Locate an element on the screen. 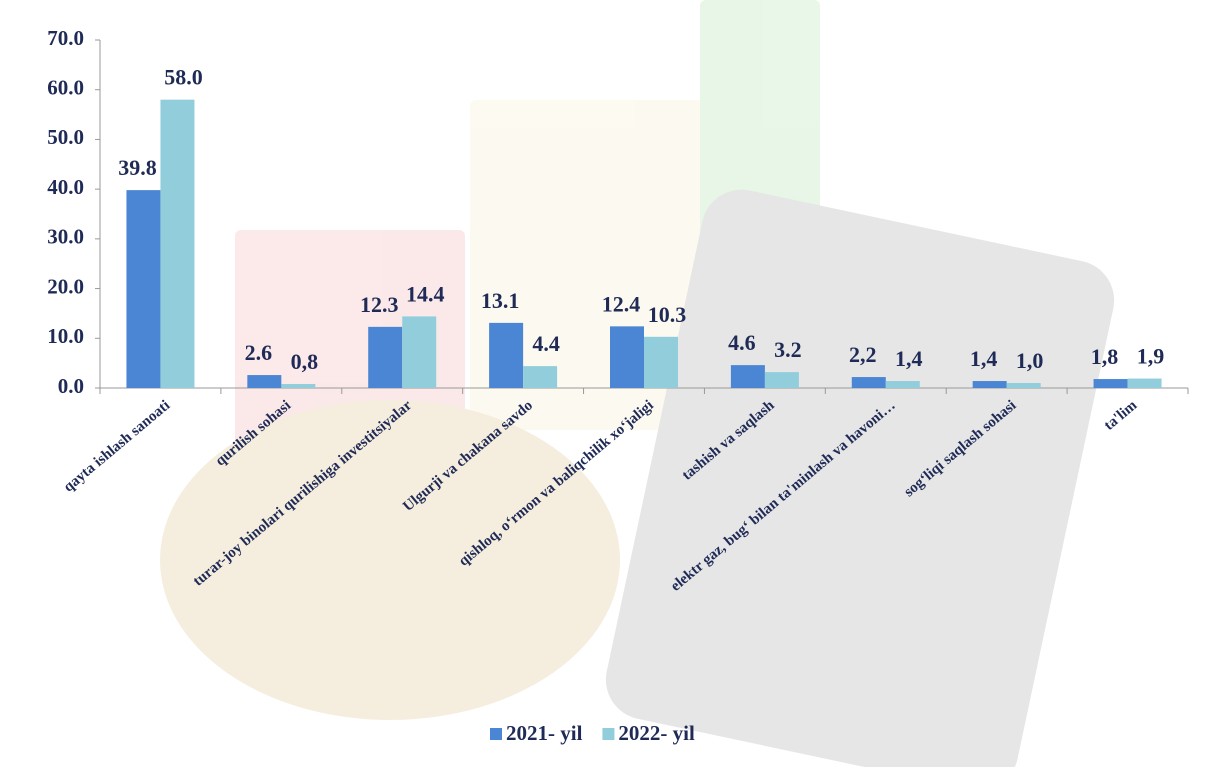 The width and height of the screenshot is (1208, 767). y-tick-label: 70.0 is located at coordinates (65, 38).